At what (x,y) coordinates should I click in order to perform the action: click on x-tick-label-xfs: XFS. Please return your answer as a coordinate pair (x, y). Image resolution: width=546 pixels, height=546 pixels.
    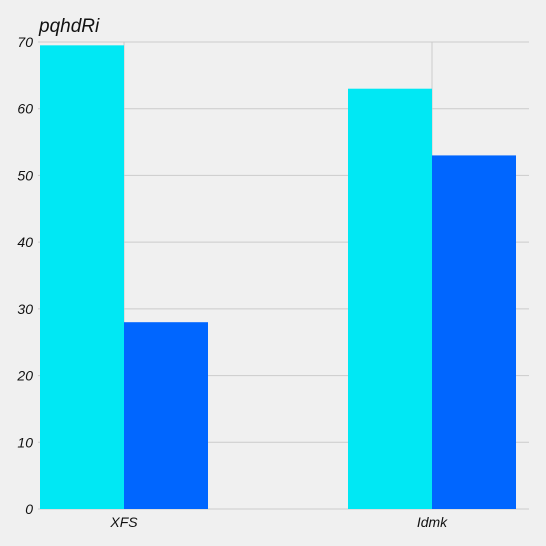
    Looking at the image, I should click on (123, 522).